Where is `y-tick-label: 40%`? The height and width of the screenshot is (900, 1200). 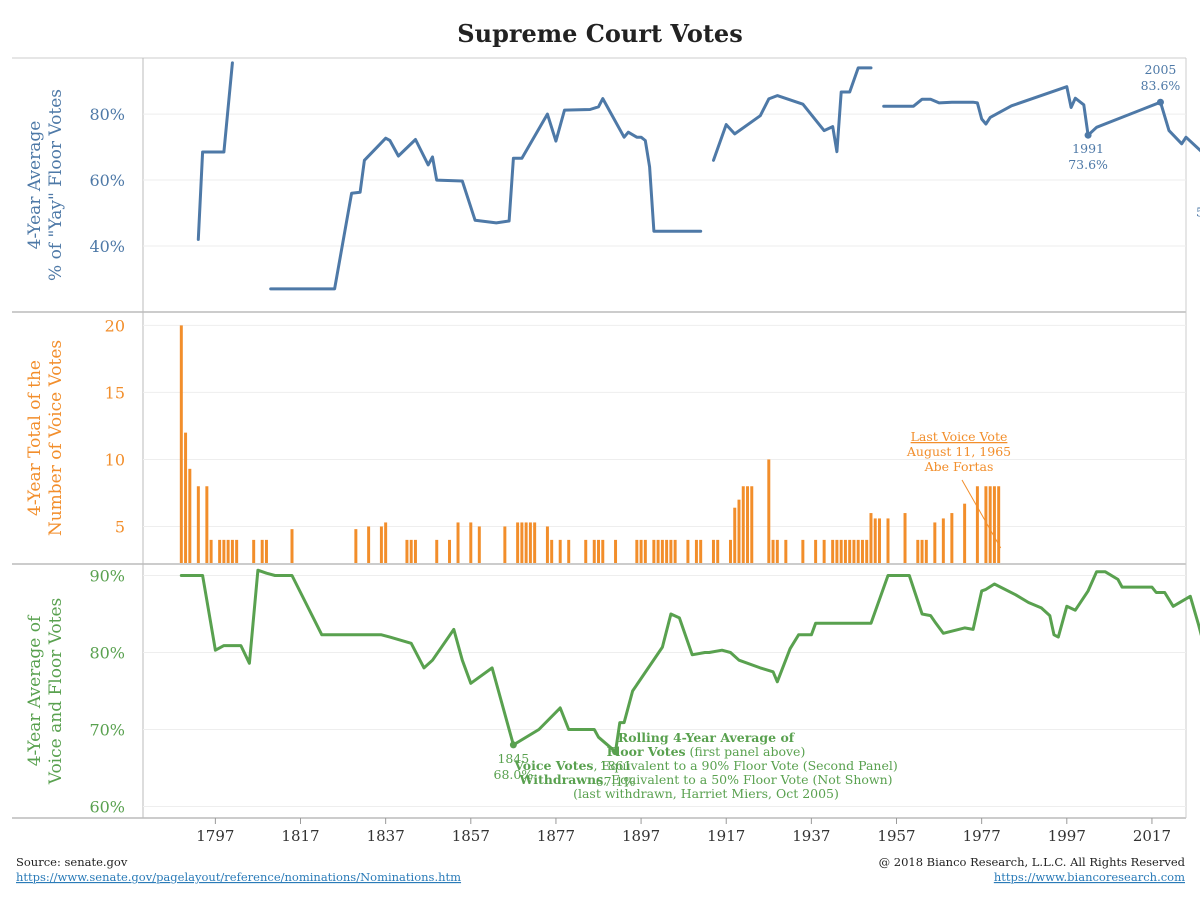 y-tick-label: 40% is located at coordinates (107, 246).